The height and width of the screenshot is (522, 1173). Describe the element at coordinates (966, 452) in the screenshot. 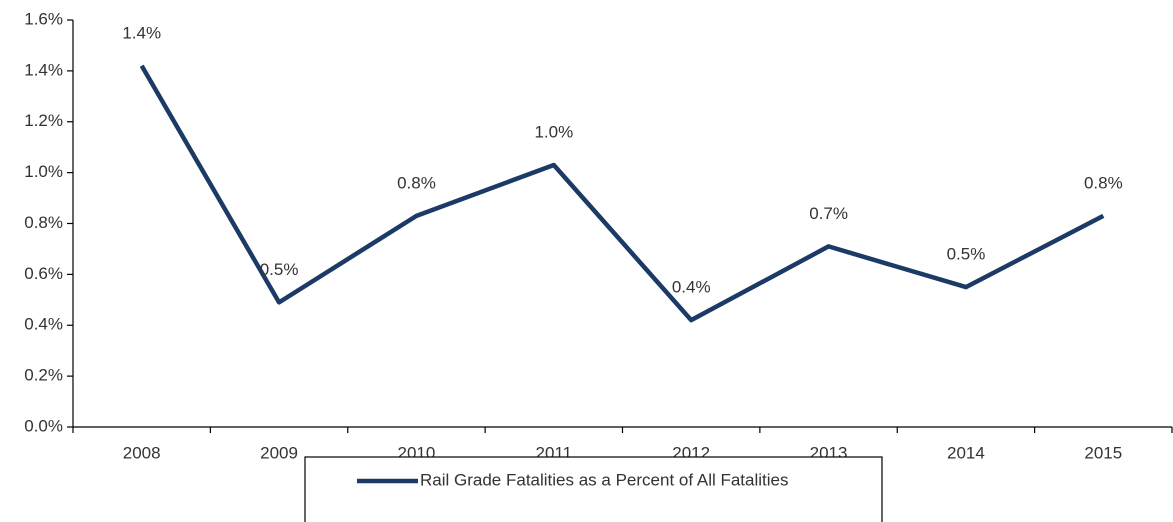

I see `x-tick-label: 2014` at that location.